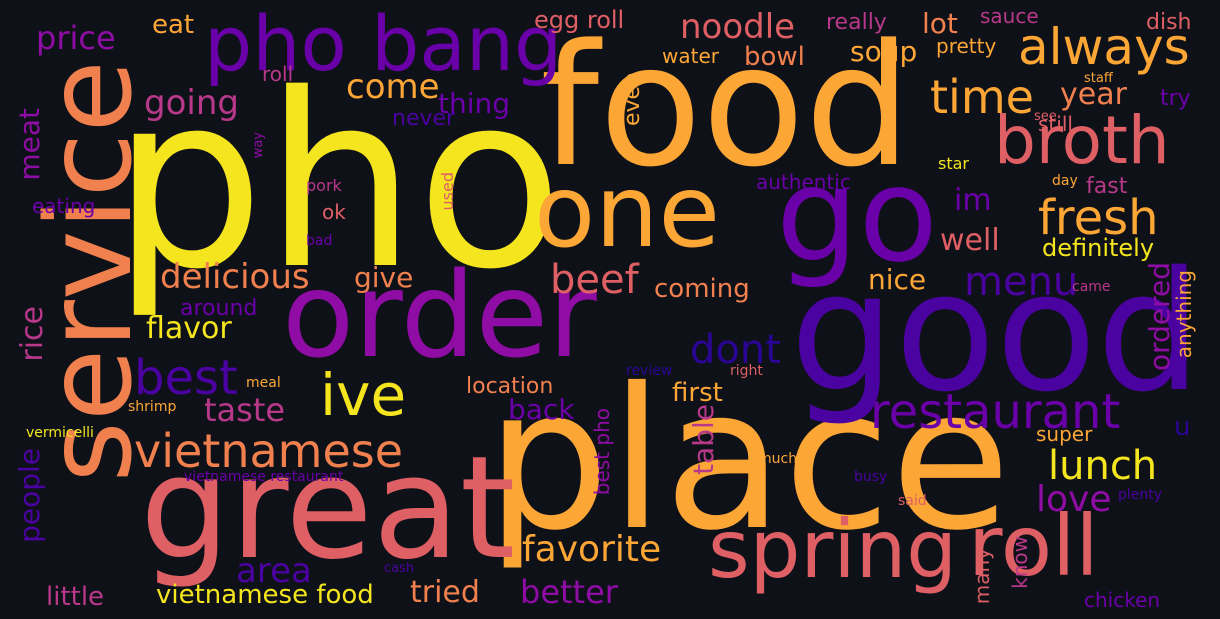 This screenshot has width=1220, height=619. What do you see at coordinates (328, 508) in the screenshot?
I see `word-great: great` at bounding box center [328, 508].